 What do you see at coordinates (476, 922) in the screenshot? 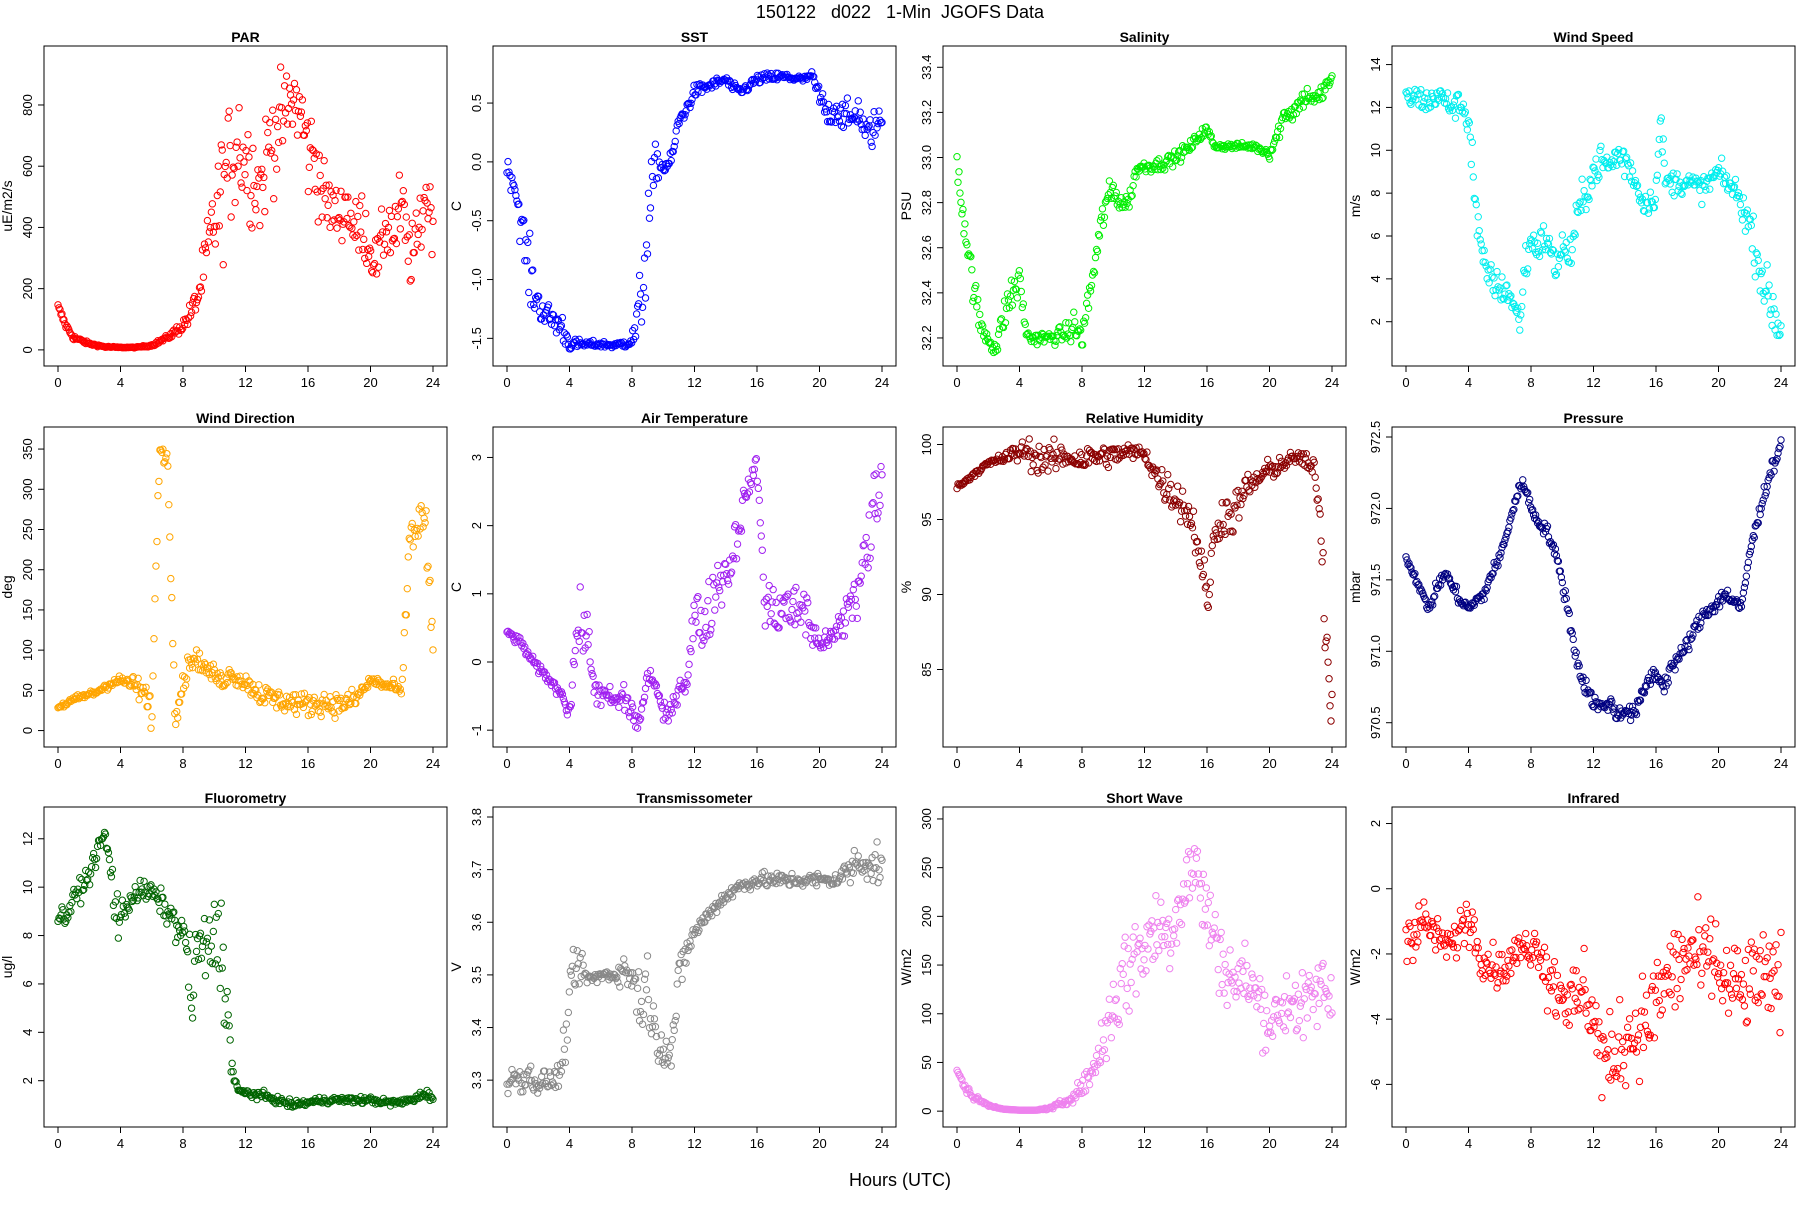
I see `y-tick-label: 3.6` at bounding box center [476, 922].